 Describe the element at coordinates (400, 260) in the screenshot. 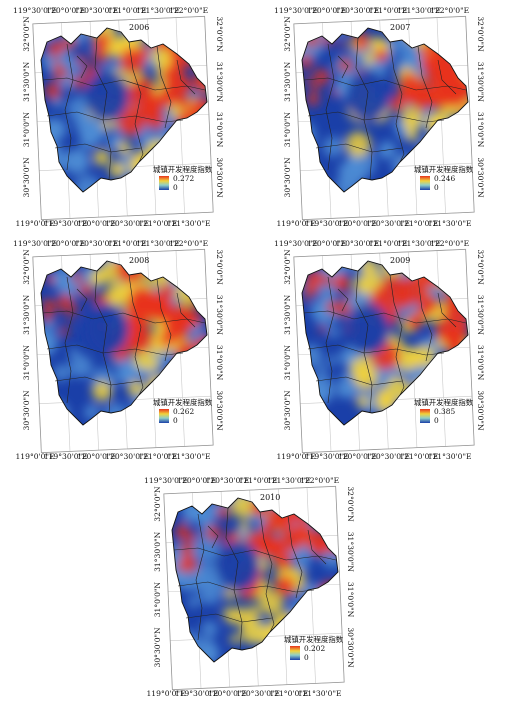

I see `year-label: 2009` at that location.